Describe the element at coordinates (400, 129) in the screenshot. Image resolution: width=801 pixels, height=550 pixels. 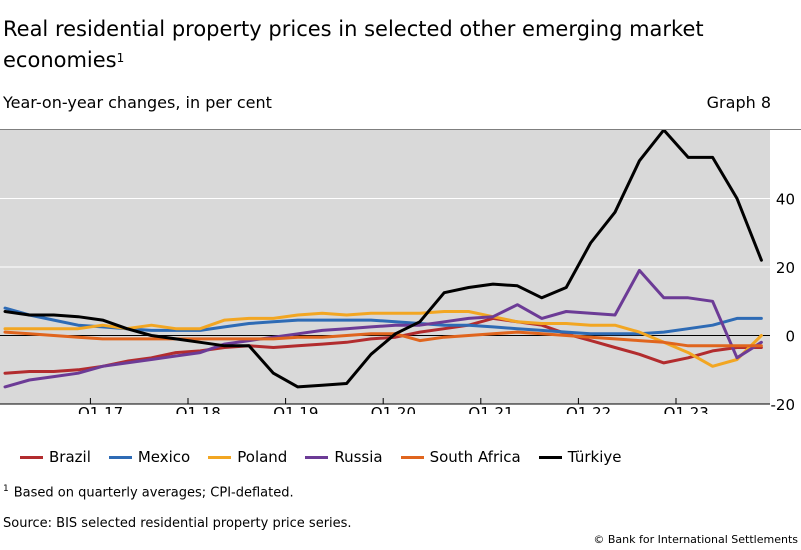
I see `top-divider` at that location.